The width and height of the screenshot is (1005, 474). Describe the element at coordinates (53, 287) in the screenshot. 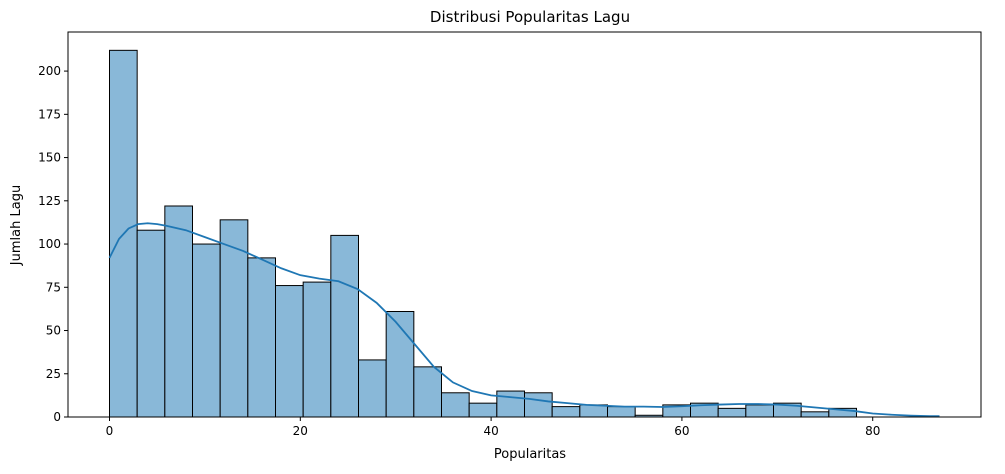

I see `y-tick-label: 75` at that location.